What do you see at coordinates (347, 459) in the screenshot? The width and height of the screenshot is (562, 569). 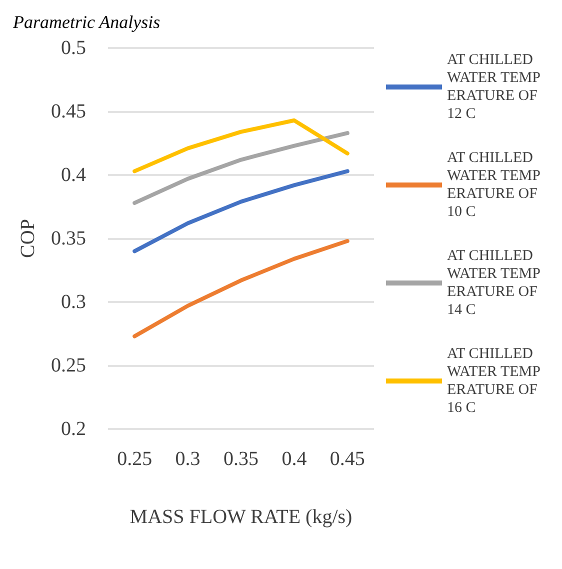 I see `x-tick-label: 0.45` at bounding box center [347, 459].